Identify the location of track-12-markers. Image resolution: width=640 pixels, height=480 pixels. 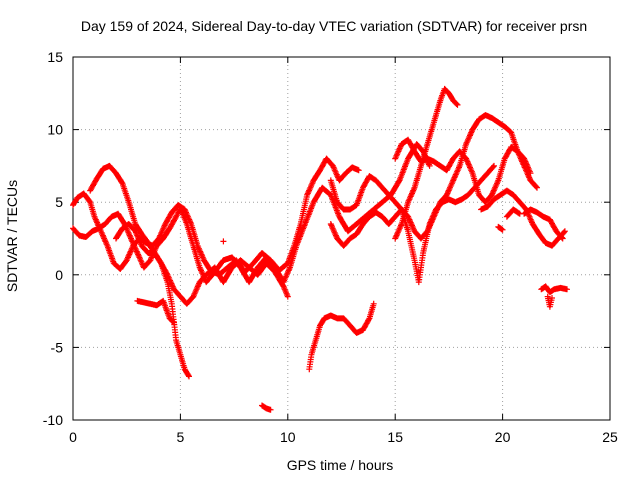
(523, 218).